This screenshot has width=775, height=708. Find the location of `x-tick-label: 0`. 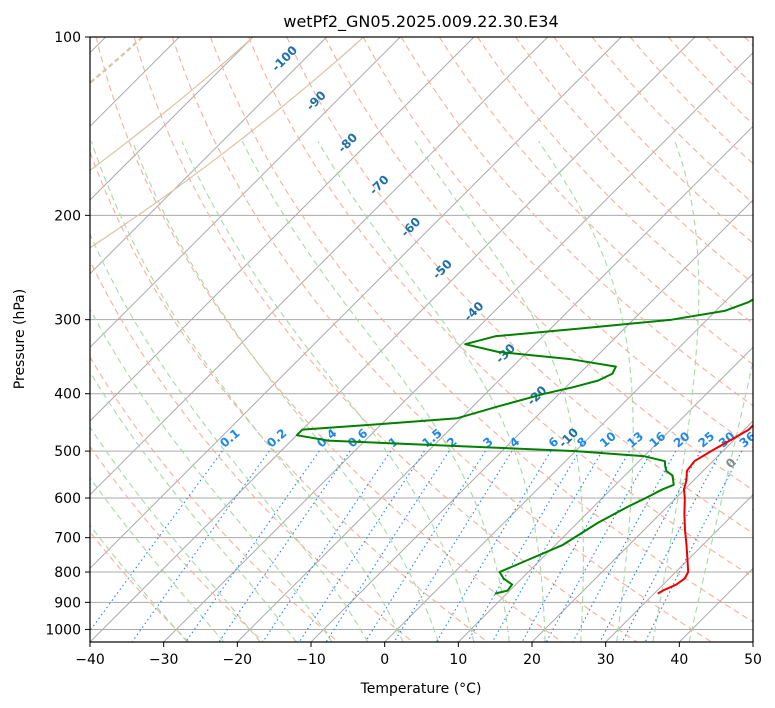

x-tick-label: 0 is located at coordinates (384, 660).